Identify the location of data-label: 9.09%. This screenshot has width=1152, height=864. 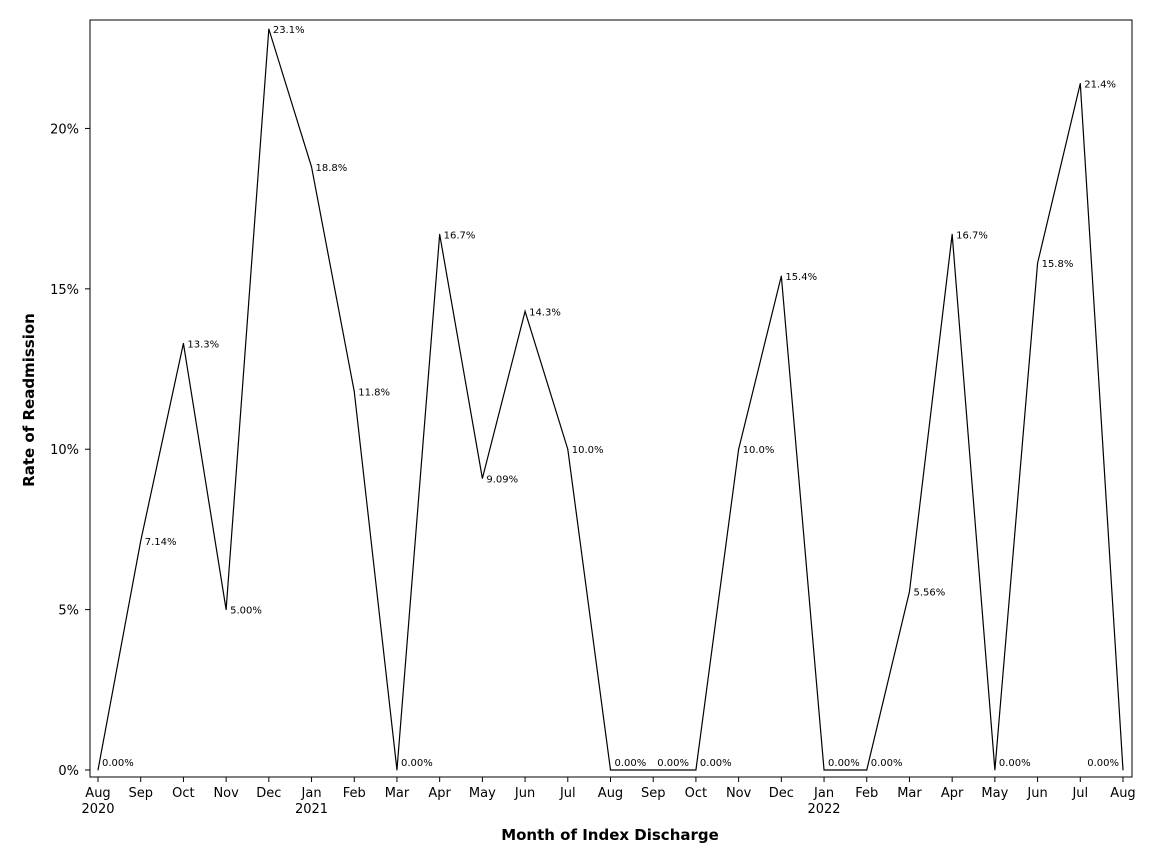
(502, 479).